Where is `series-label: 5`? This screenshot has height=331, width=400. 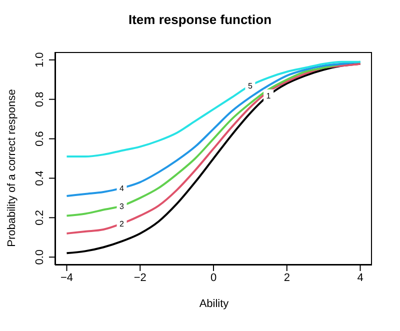
series-label: 5 is located at coordinates (250, 86).